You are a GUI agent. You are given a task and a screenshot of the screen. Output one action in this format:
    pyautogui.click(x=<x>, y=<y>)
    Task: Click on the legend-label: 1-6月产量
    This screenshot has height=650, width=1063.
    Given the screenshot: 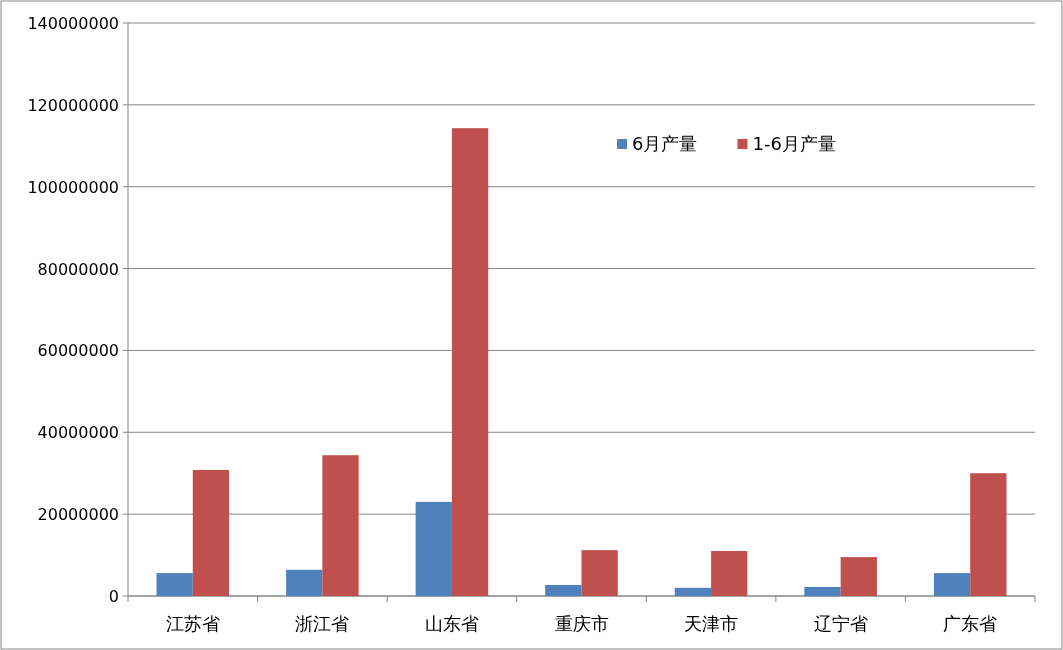 What is the action you would take?
    pyautogui.click(x=794, y=143)
    